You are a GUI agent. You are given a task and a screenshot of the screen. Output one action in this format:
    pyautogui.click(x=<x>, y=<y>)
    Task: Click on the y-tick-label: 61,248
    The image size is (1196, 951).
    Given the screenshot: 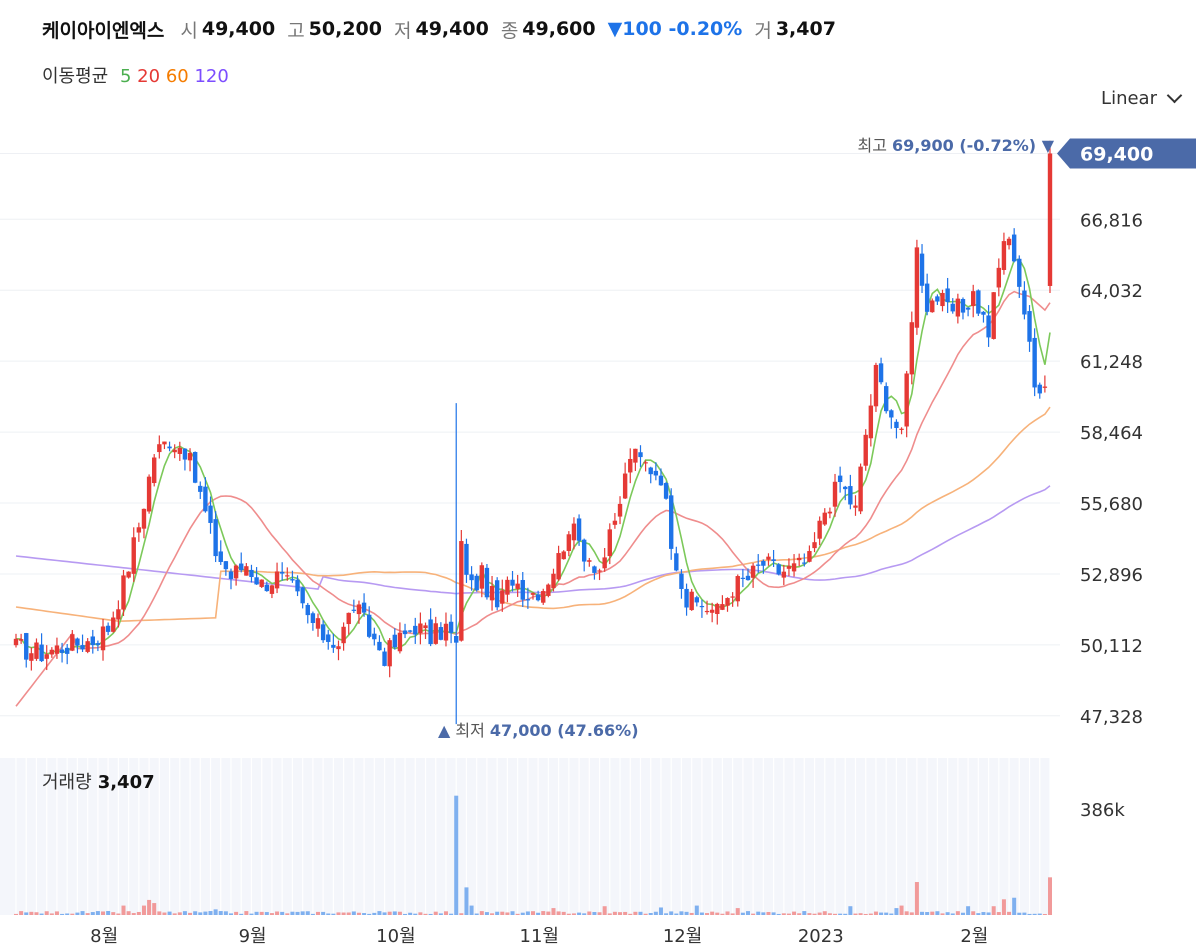 What is the action you would take?
    pyautogui.click(x=1111, y=362)
    